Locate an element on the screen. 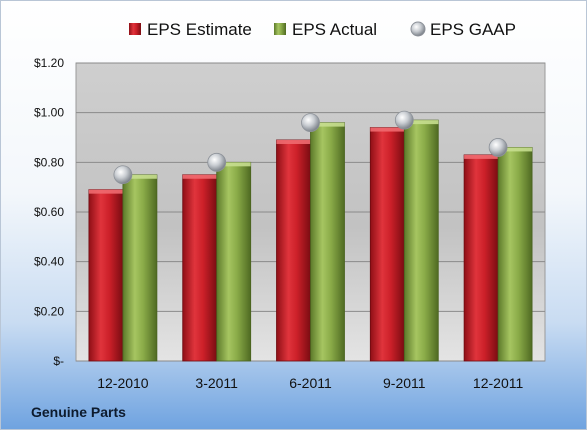  company-name: Genuine Parts is located at coordinates (78, 412).